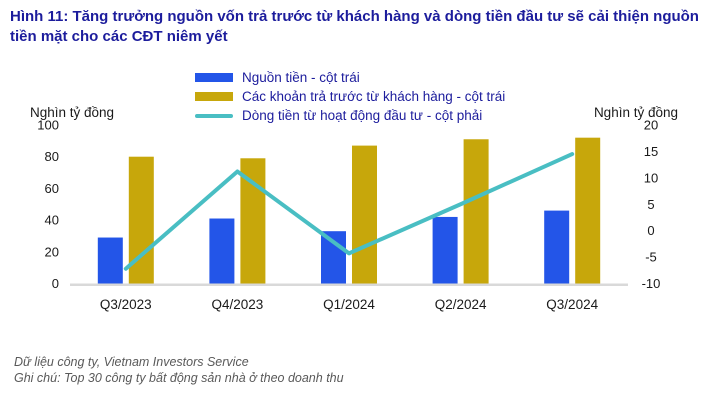 Image resolution: width=709 pixels, height=413 pixels. Describe the element at coordinates (333, 257) in the screenshot. I see `nguon-tien-bar-q1-2024` at that location.